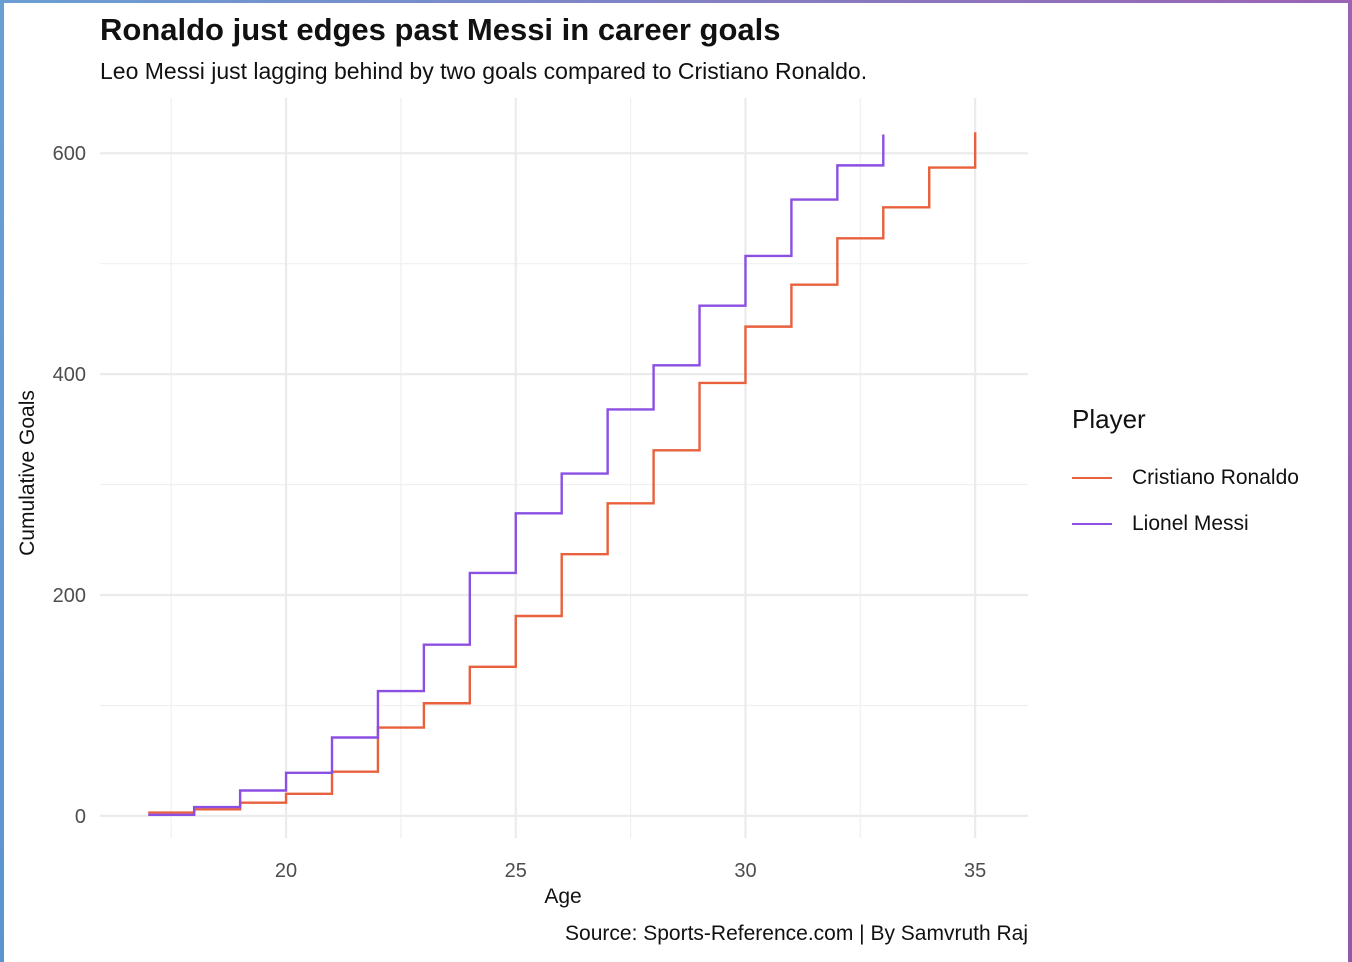 This screenshot has height=962, width=1352. I want to click on y-tick-label: 400, so click(69, 375).